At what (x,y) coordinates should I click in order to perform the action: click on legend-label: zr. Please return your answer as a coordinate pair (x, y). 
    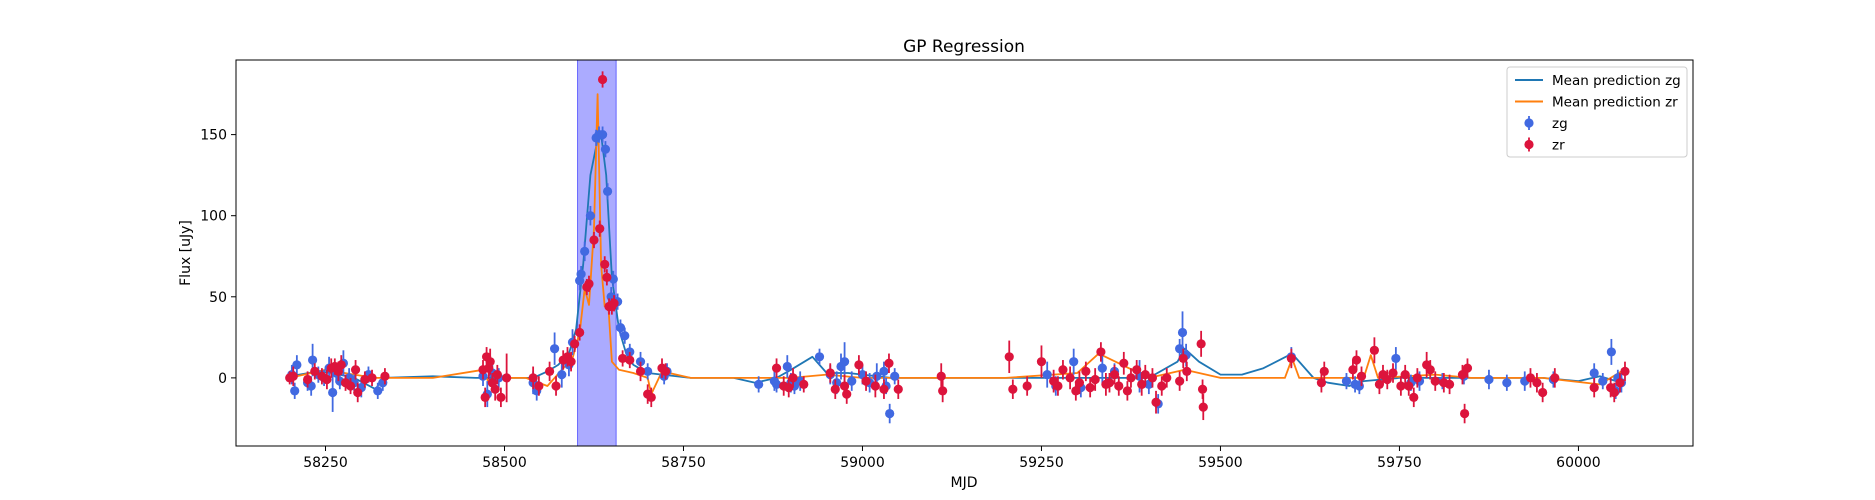
    Looking at the image, I should click on (1558, 146).